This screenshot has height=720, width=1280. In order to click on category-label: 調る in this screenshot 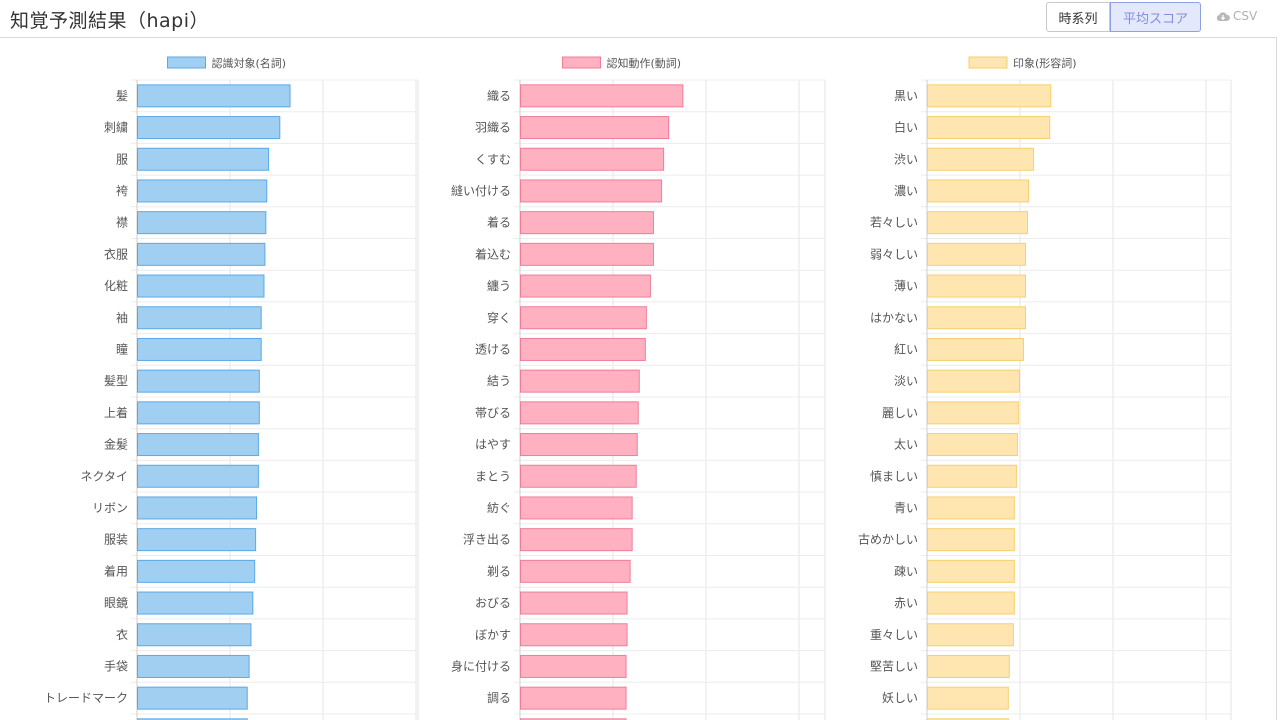, I will do `click(499, 698)`.